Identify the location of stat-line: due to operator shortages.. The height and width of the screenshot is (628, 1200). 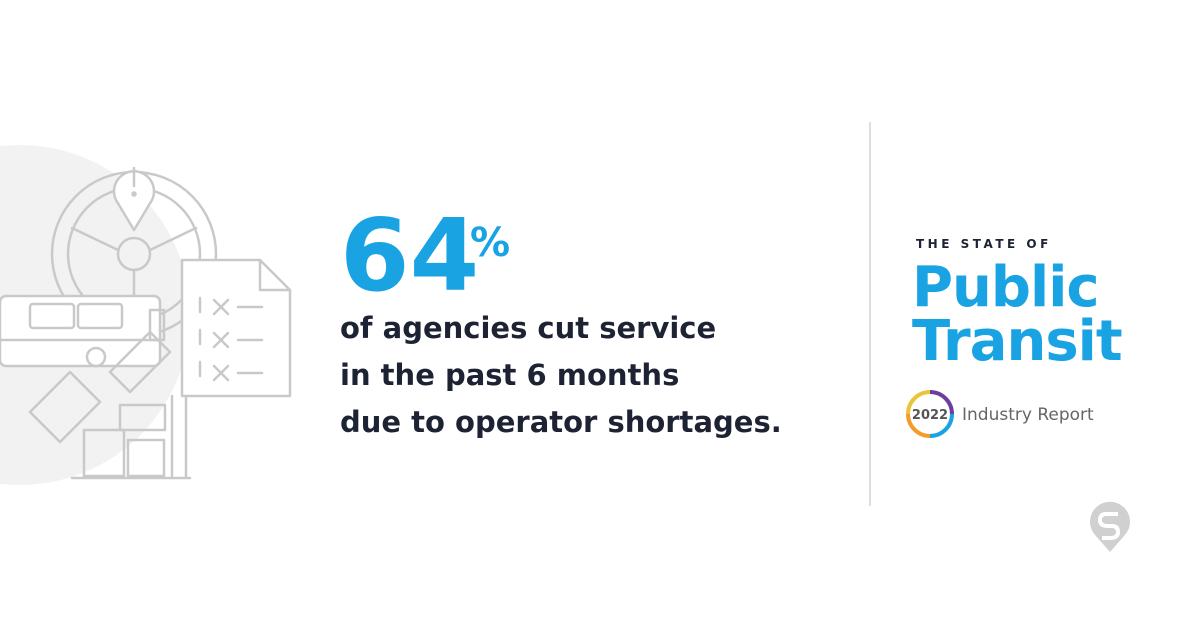
(561, 422).